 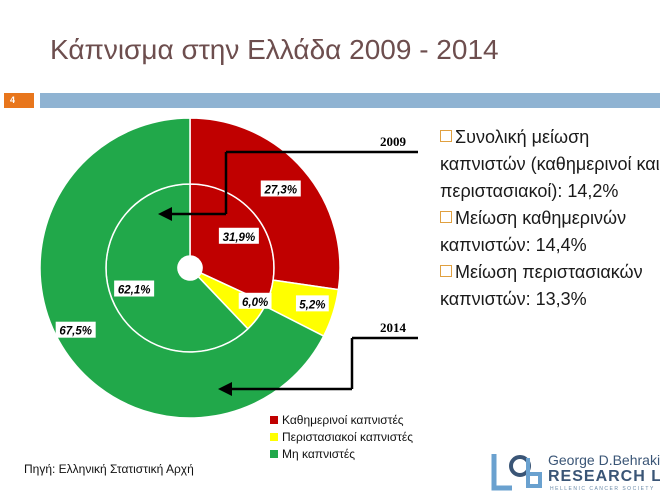 What do you see at coordinates (533, 231) in the screenshot?
I see `bullet-text: Μείωση καθημερινών καπνιστών: 14,4%` at bounding box center [533, 231].